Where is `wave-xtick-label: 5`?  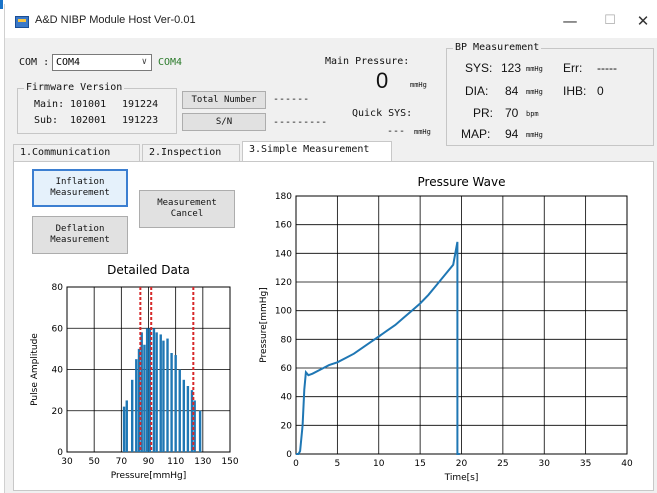 wave-xtick-label: 5 is located at coordinates (338, 464).